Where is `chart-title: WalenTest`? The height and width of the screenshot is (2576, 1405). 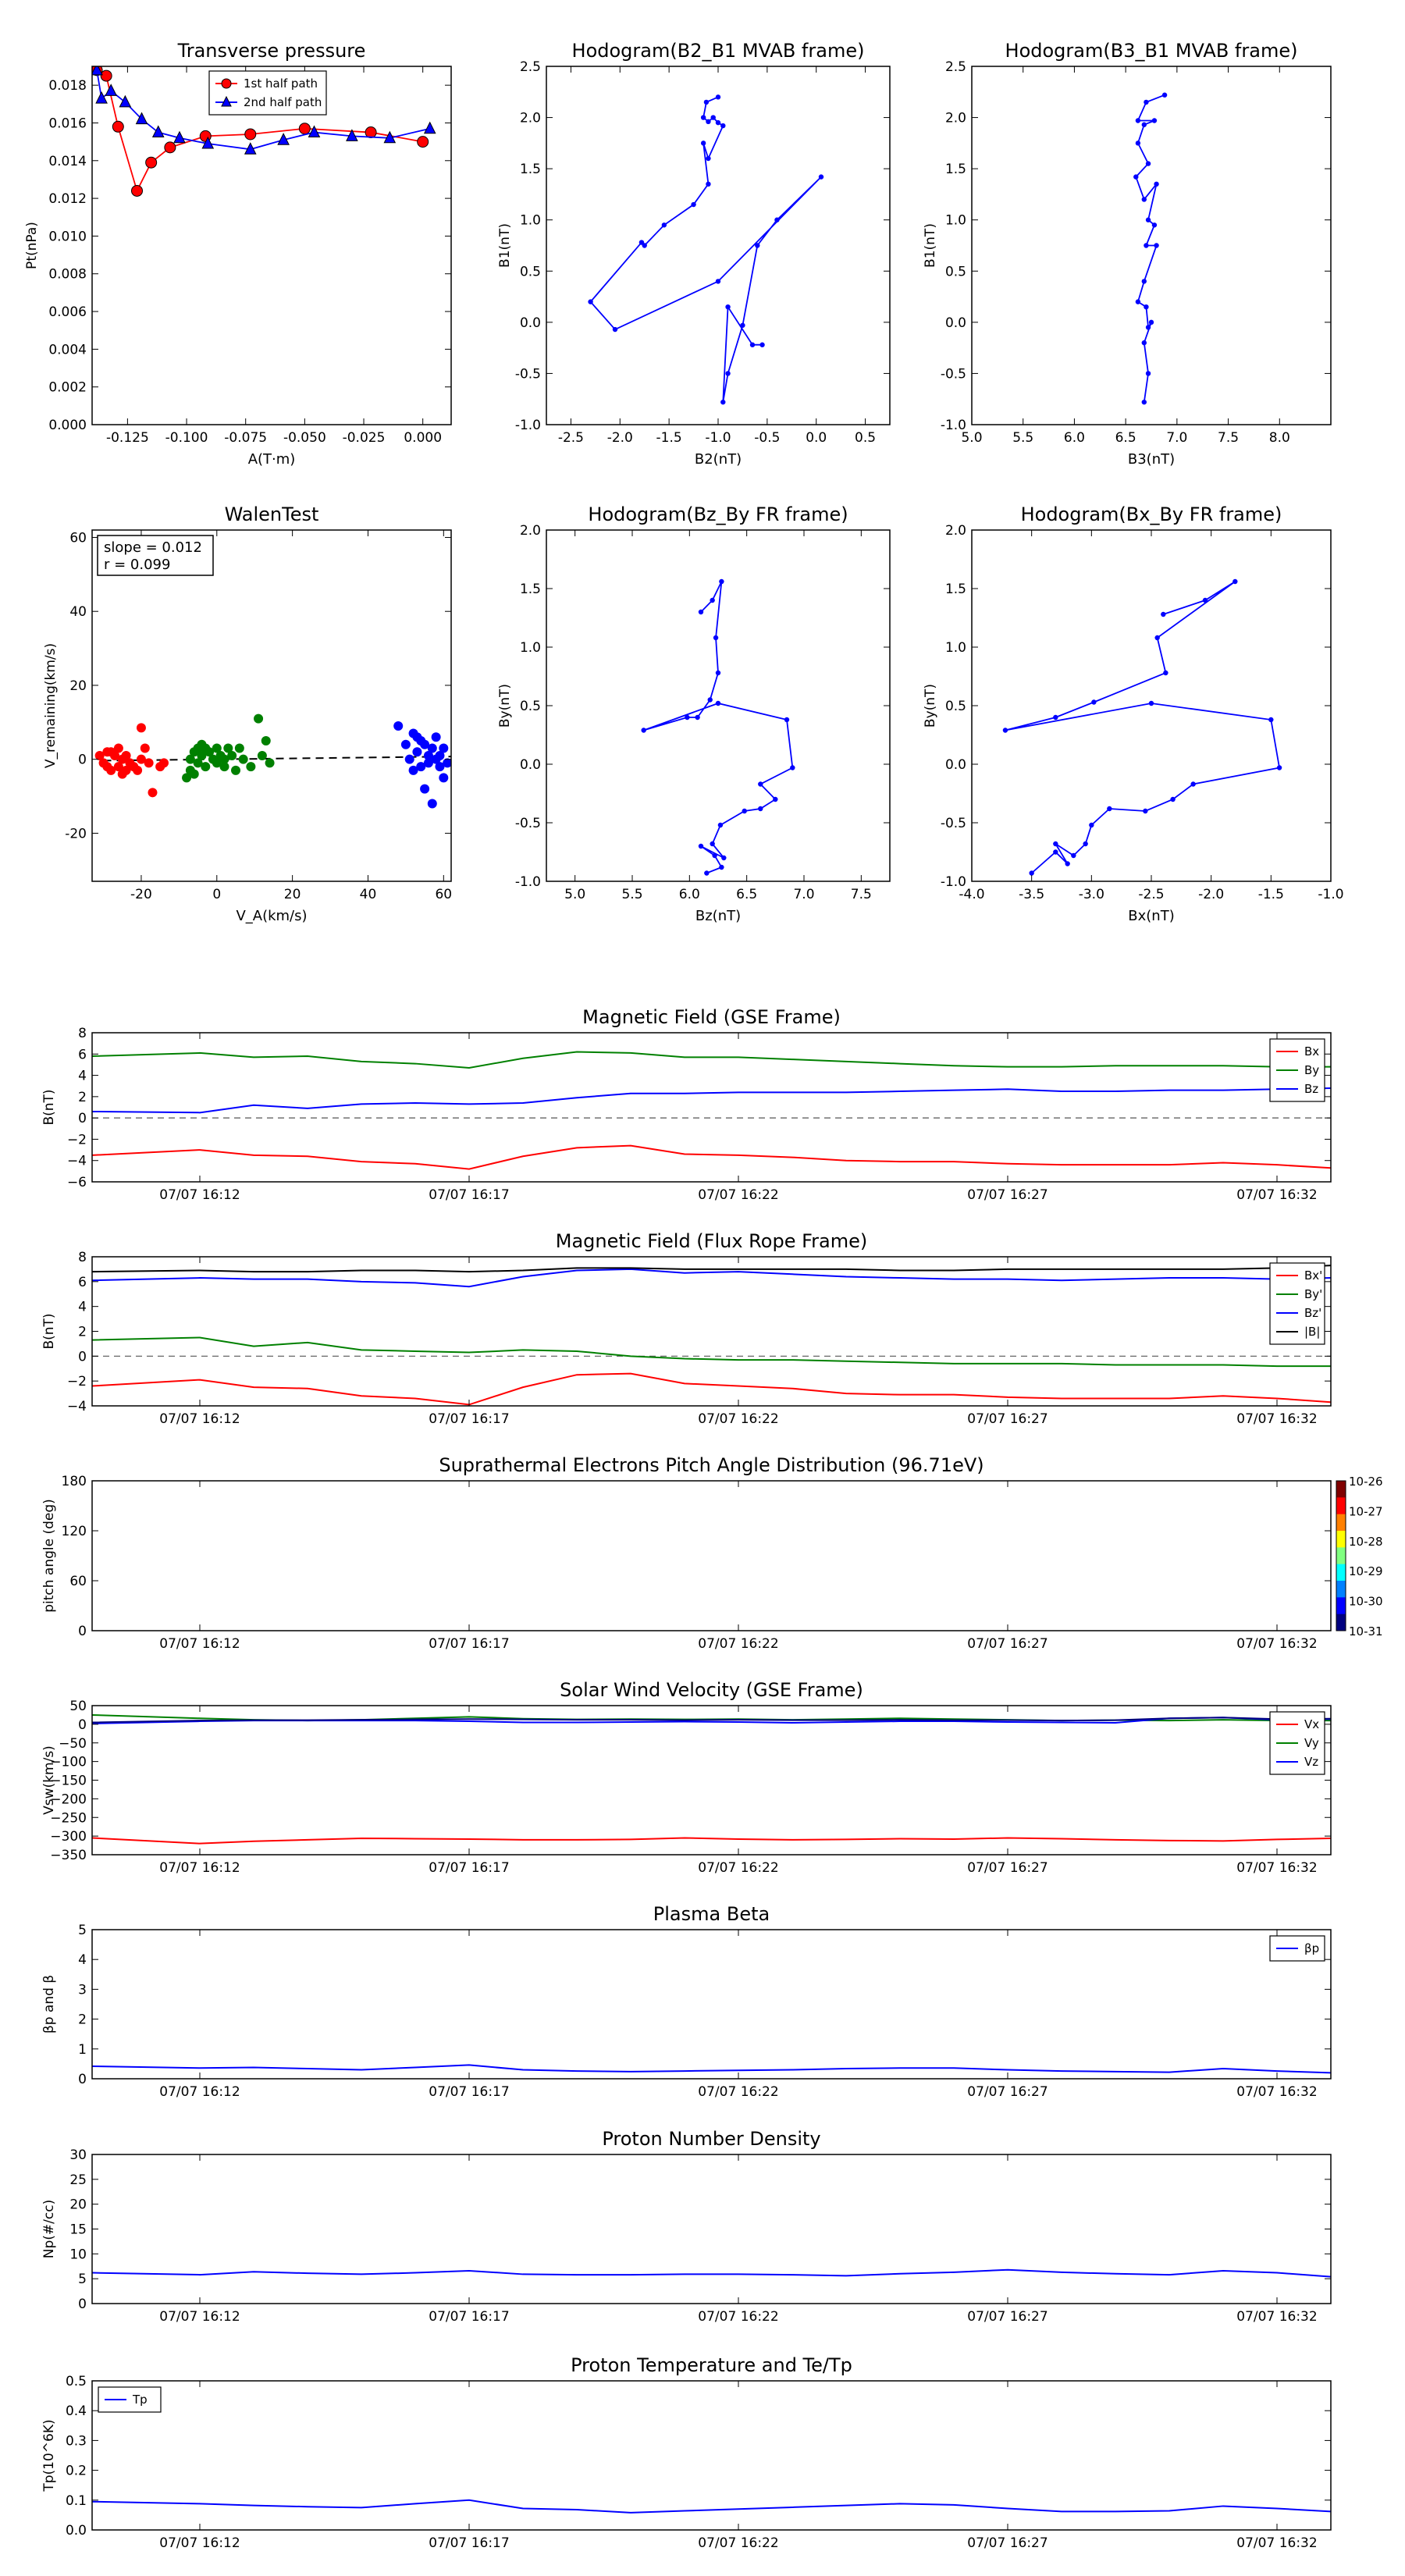 chart-title: WalenTest is located at coordinates (272, 514).